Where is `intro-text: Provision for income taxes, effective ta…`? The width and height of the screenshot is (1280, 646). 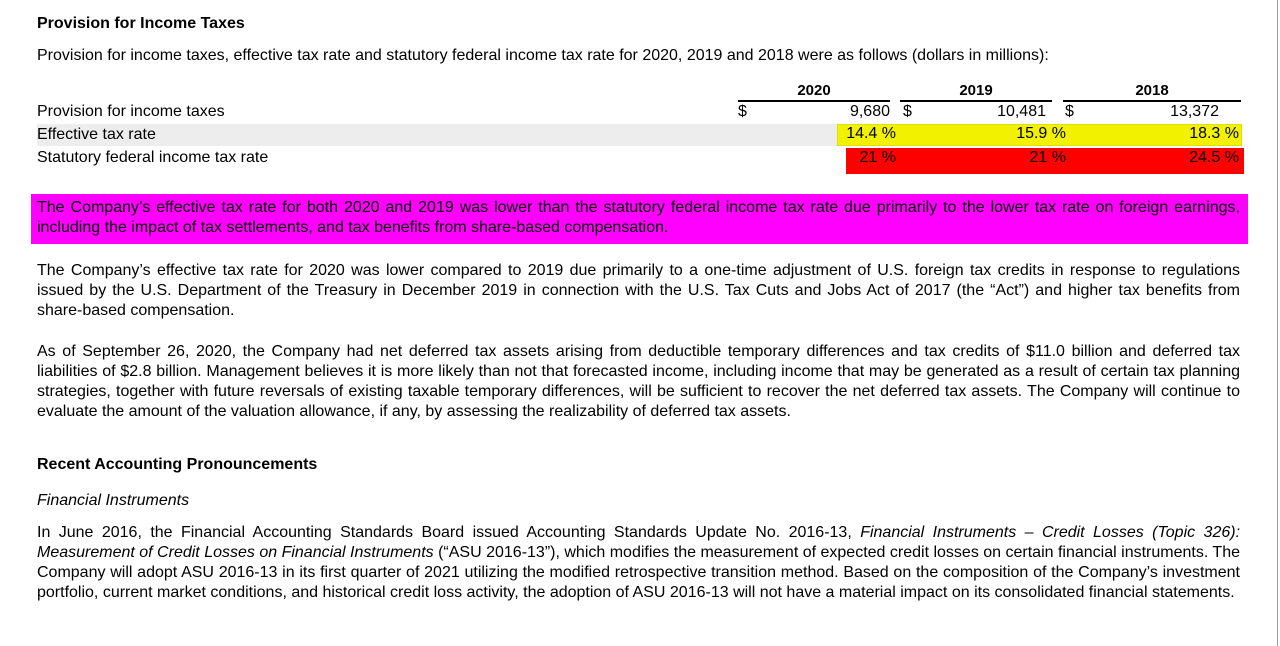
intro-text: Provision for income taxes, effective ta… is located at coordinates (543, 55).